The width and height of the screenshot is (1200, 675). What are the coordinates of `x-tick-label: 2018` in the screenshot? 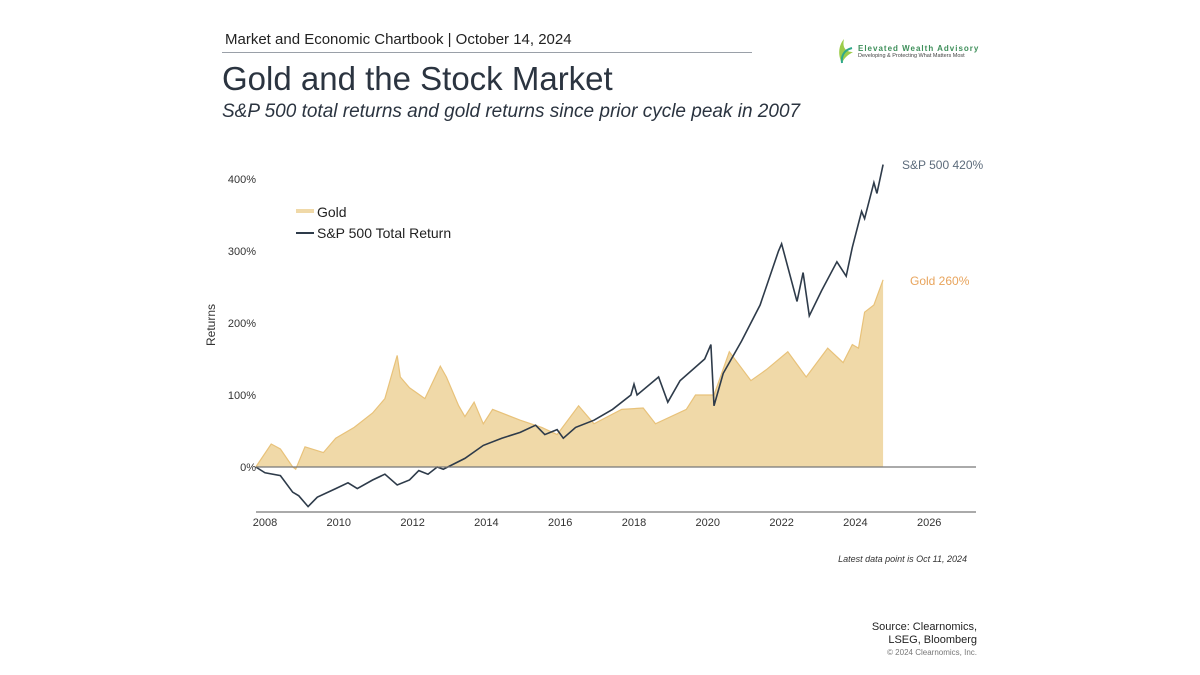 It's located at (634, 523).